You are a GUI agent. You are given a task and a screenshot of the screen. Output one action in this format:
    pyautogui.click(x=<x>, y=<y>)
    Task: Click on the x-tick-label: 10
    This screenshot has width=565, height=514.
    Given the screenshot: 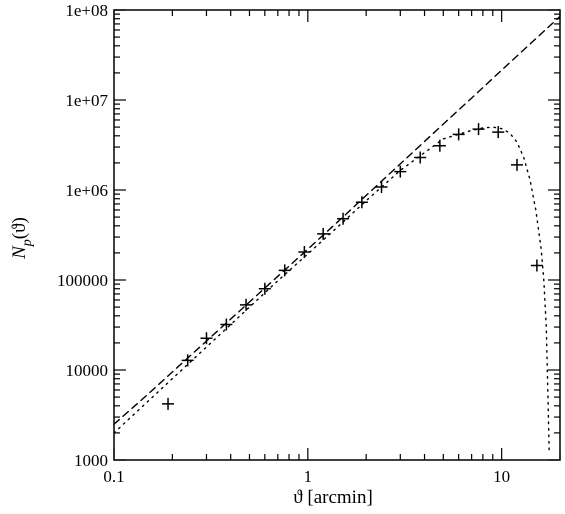 What is the action you would take?
    pyautogui.click(x=501, y=476)
    